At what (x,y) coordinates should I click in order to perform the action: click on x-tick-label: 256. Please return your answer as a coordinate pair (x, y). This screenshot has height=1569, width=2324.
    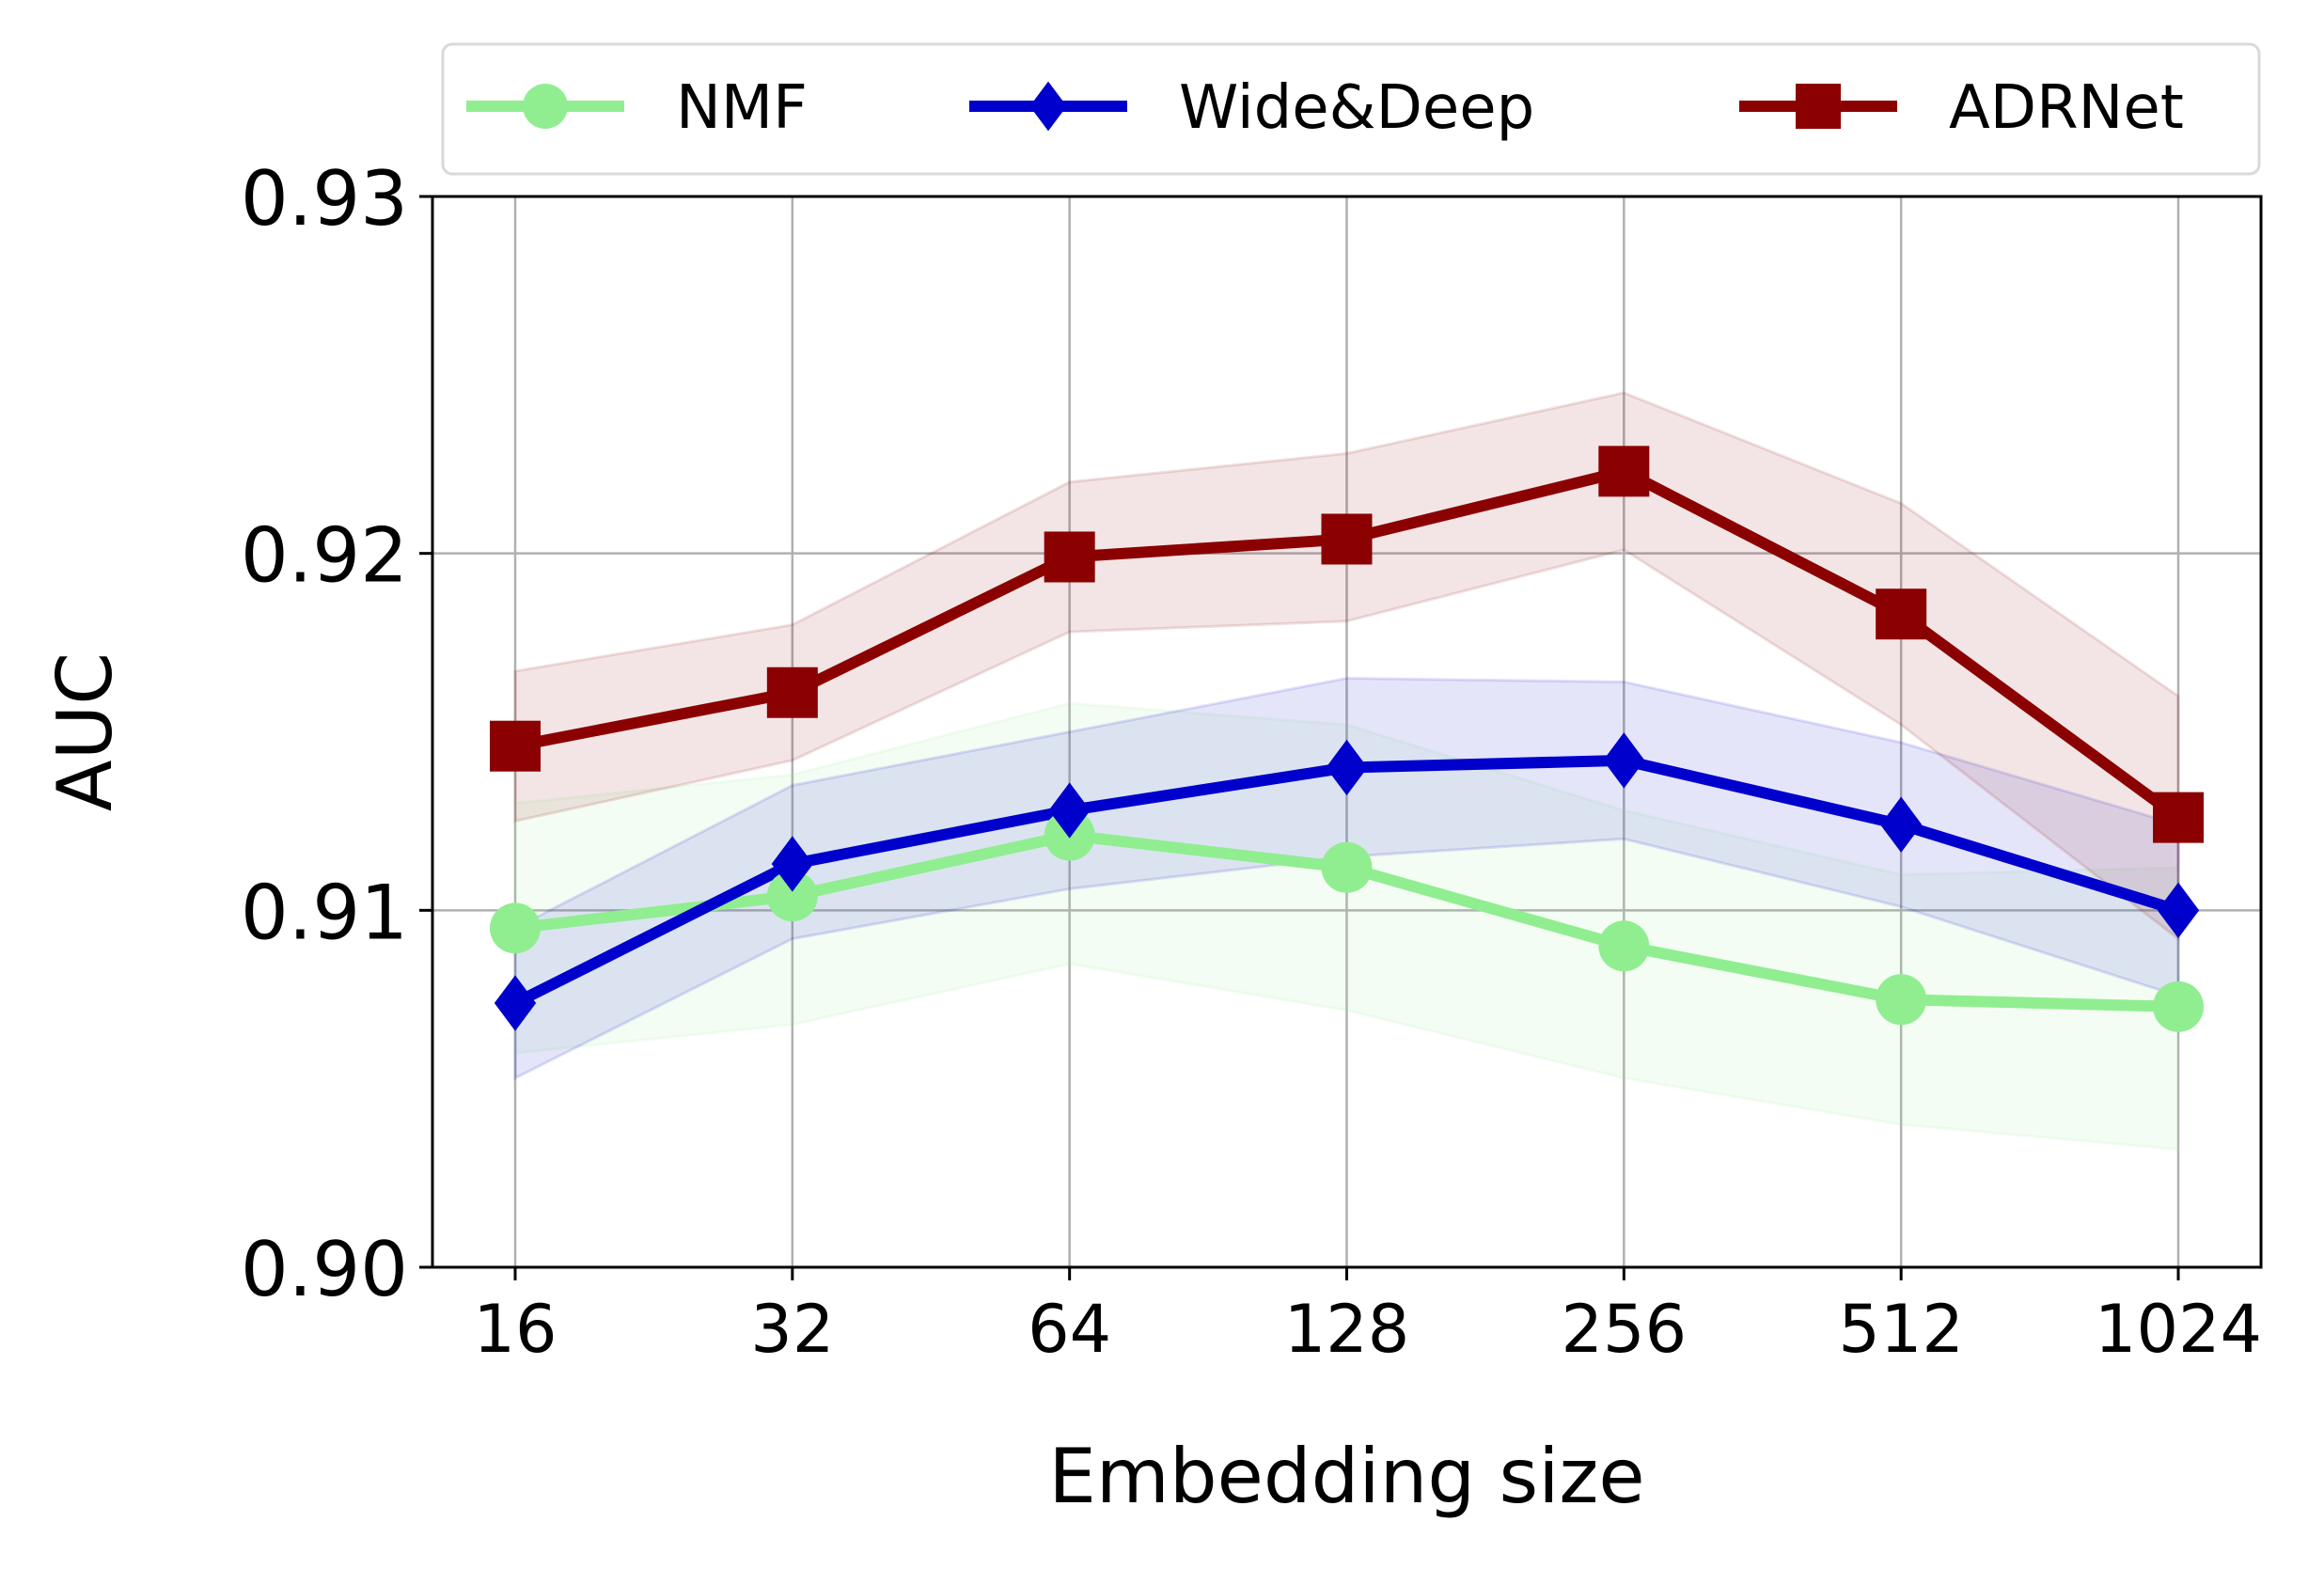
    Looking at the image, I should click on (1625, 1329).